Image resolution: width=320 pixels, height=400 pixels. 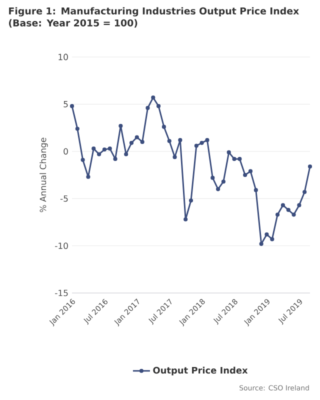 I want to click on y-tick-label: 0, so click(x=66, y=151).